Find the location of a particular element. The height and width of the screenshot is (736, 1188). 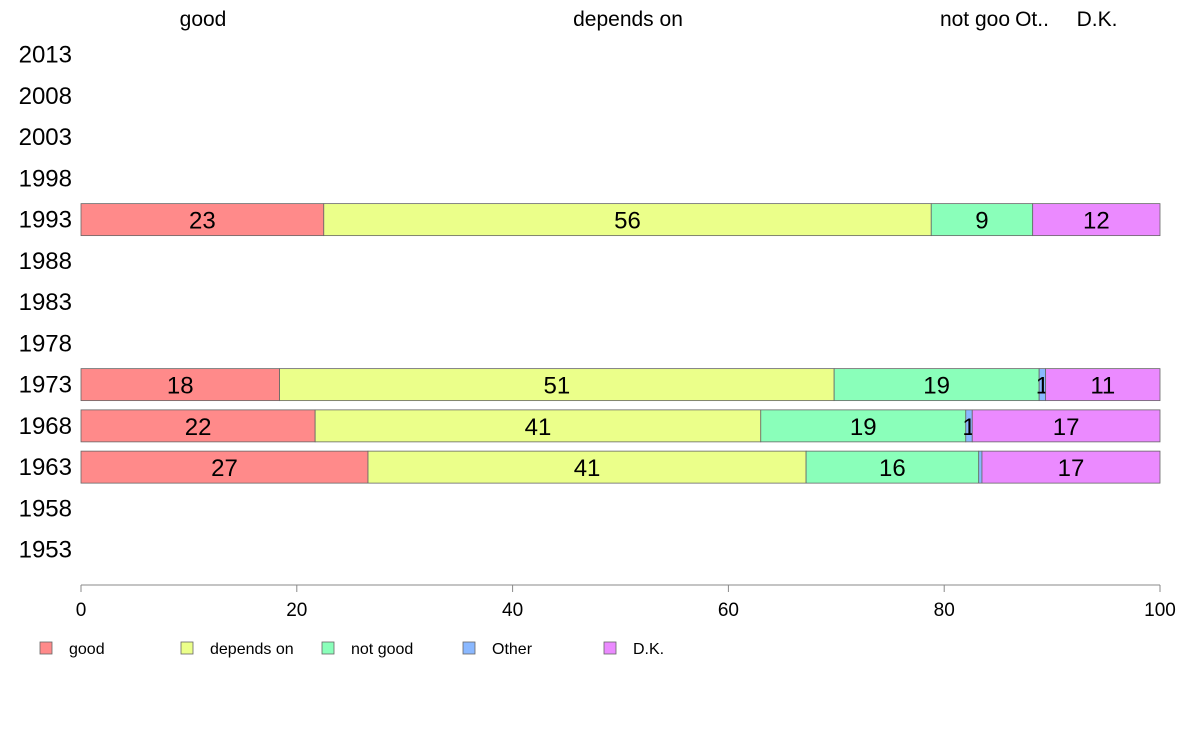

bar-1968-good is located at coordinates (198, 426).